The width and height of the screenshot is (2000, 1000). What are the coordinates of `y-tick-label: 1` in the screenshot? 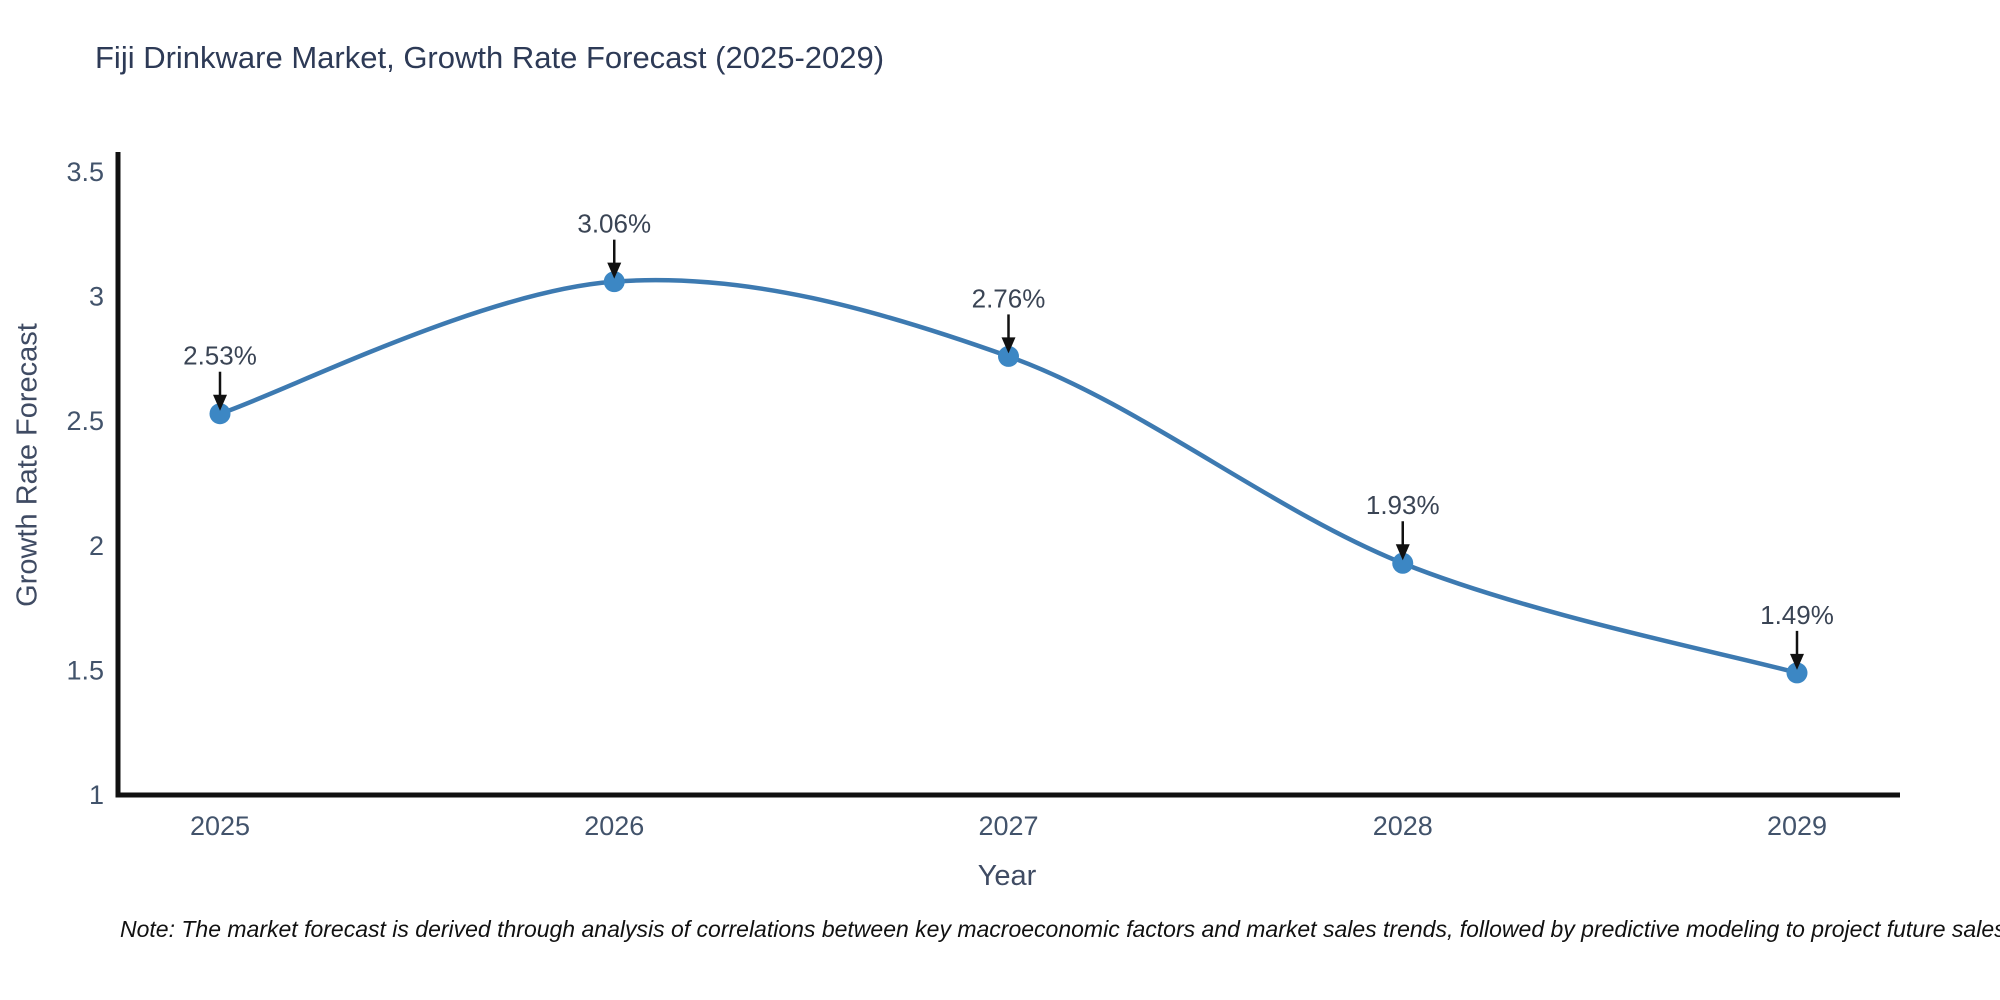 It's located at (96, 795).